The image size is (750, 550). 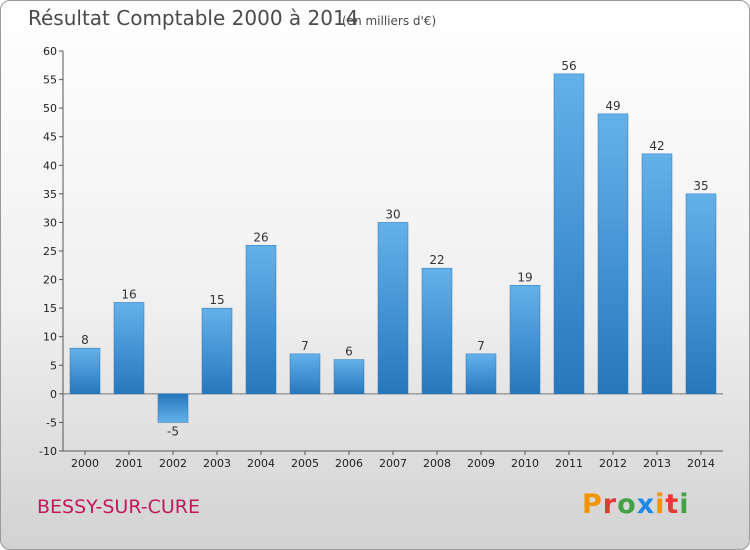 What do you see at coordinates (50, 222) in the screenshot?
I see `y-tick-label: 30` at bounding box center [50, 222].